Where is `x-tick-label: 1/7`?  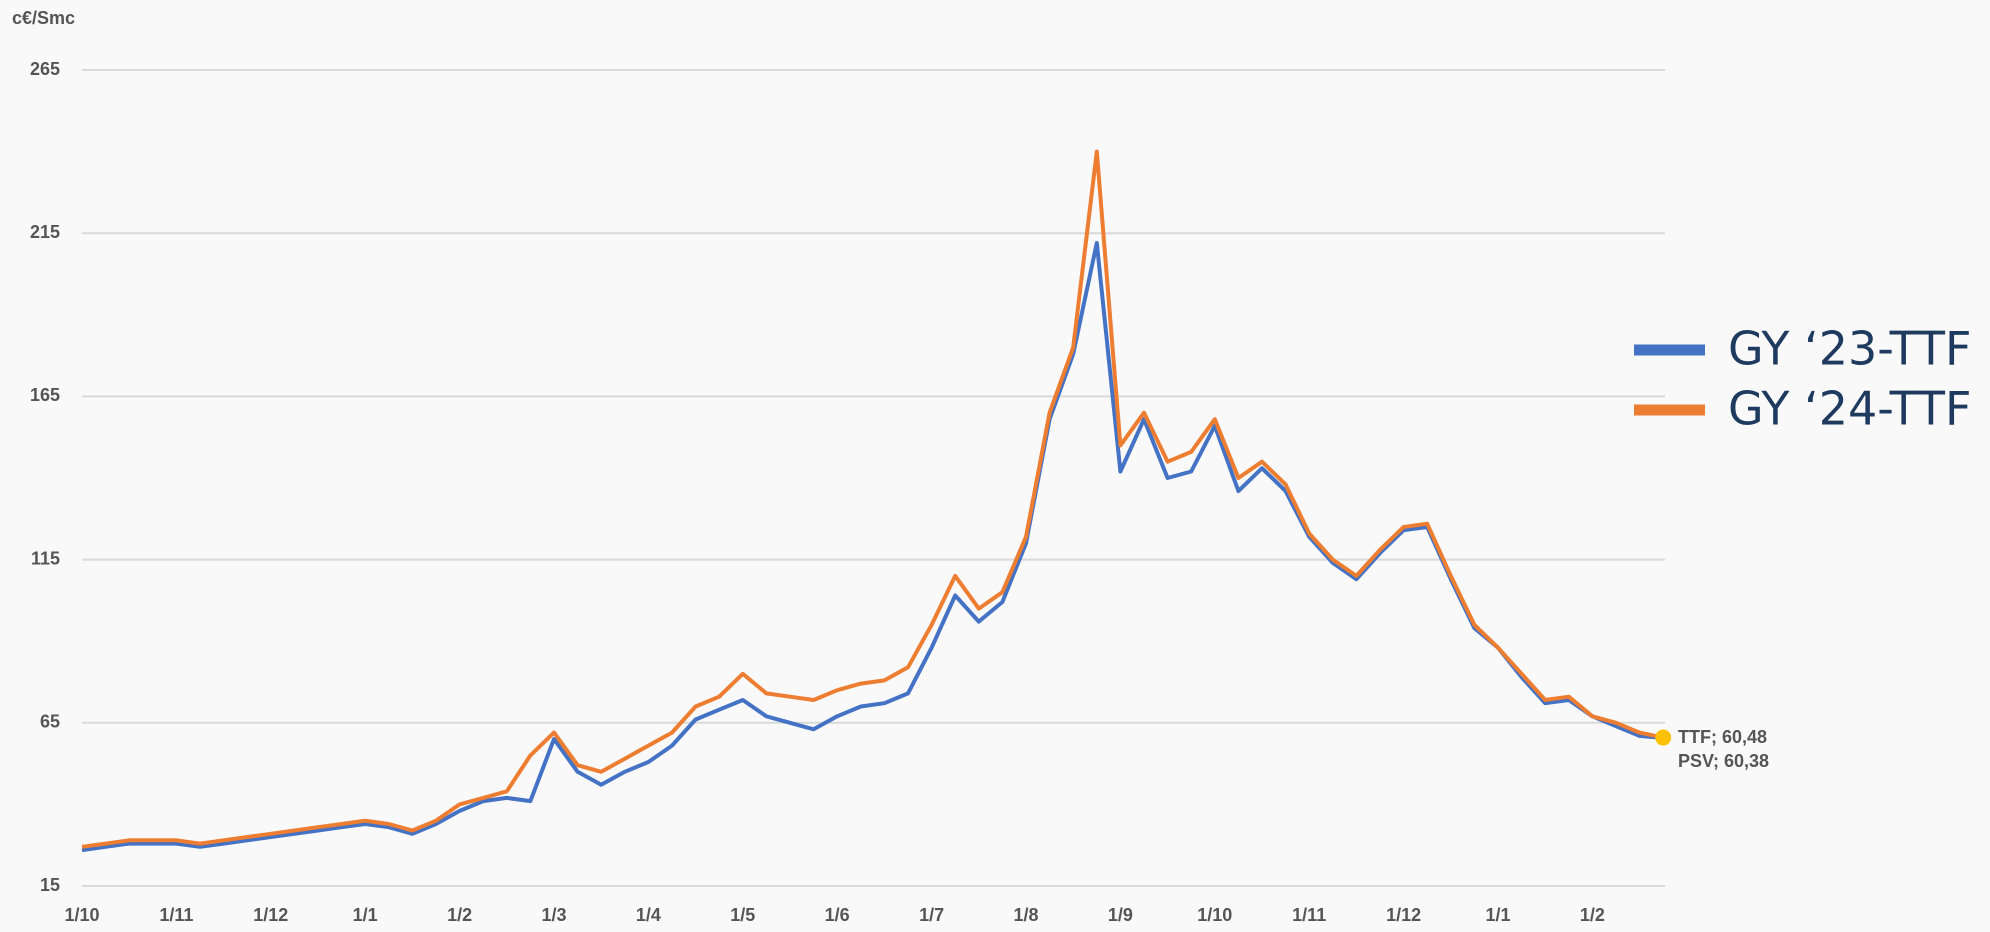
x-tick-label: 1/7 is located at coordinates (931, 915).